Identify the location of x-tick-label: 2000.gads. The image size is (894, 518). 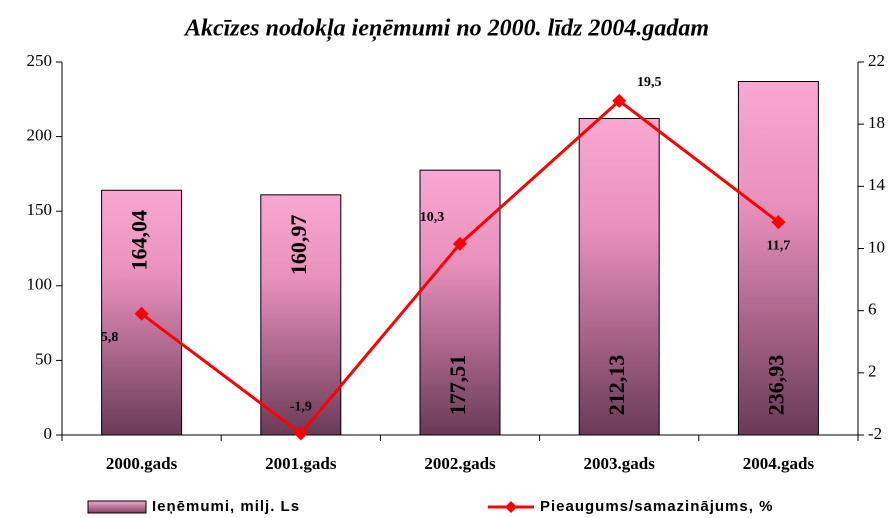
(142, 463).